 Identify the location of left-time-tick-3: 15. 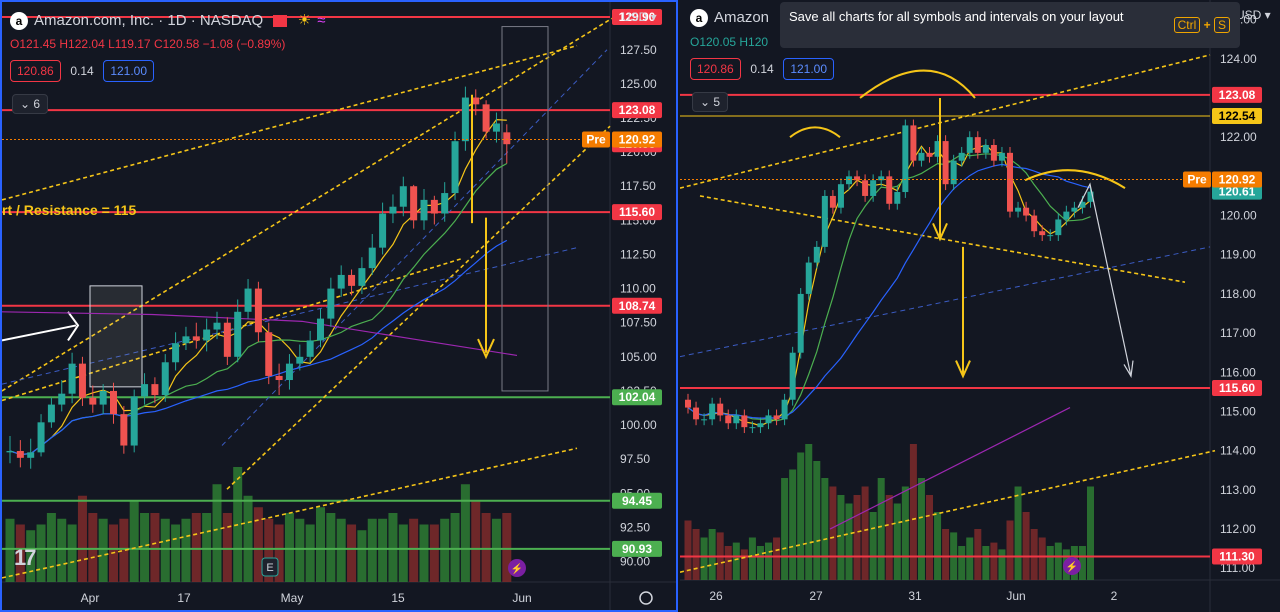
(398, 598).